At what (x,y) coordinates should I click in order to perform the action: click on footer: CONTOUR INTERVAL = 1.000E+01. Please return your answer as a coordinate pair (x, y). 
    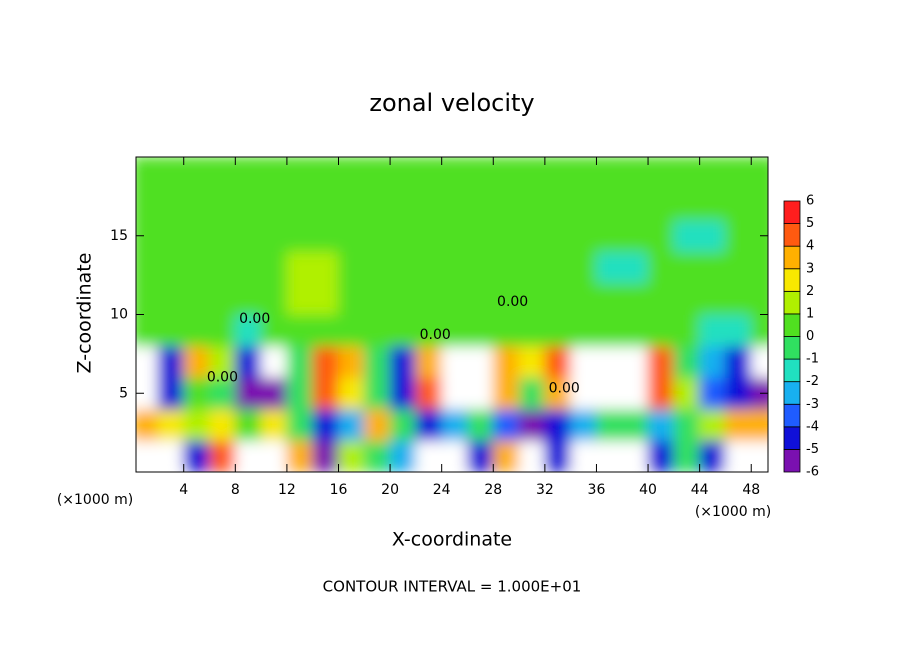
    Looking at the image, I should click on (452, 587).